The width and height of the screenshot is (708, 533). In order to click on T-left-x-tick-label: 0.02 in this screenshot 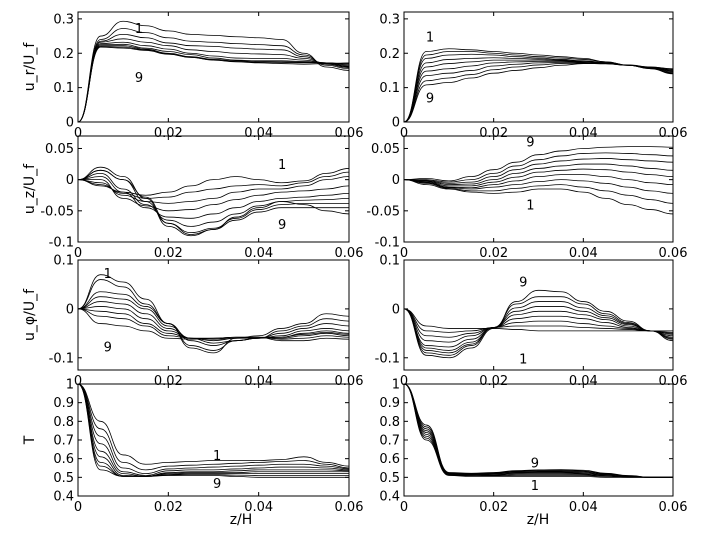, I will do `click(168, 507)`.